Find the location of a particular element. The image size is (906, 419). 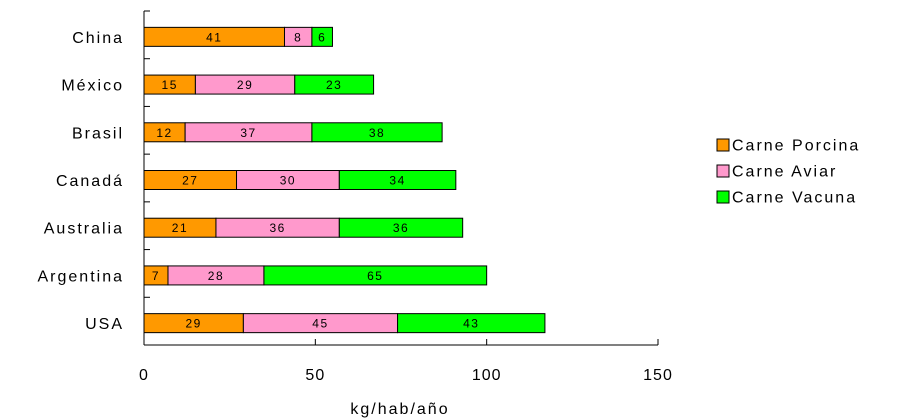

x-tick-label: 150 is located at coordinates (658, 375).